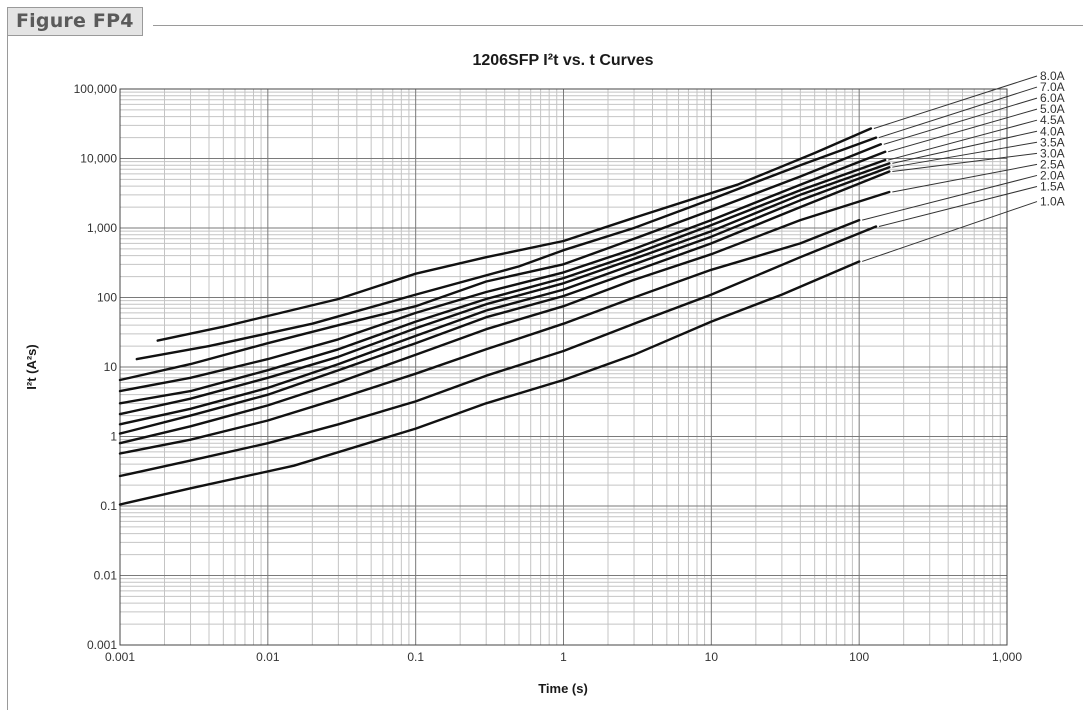 This screenshot has width=1083, height=710. Describe the element at coordinates (1052, 202) in the screenshot. I see `series-label: 1.0A` at that location.